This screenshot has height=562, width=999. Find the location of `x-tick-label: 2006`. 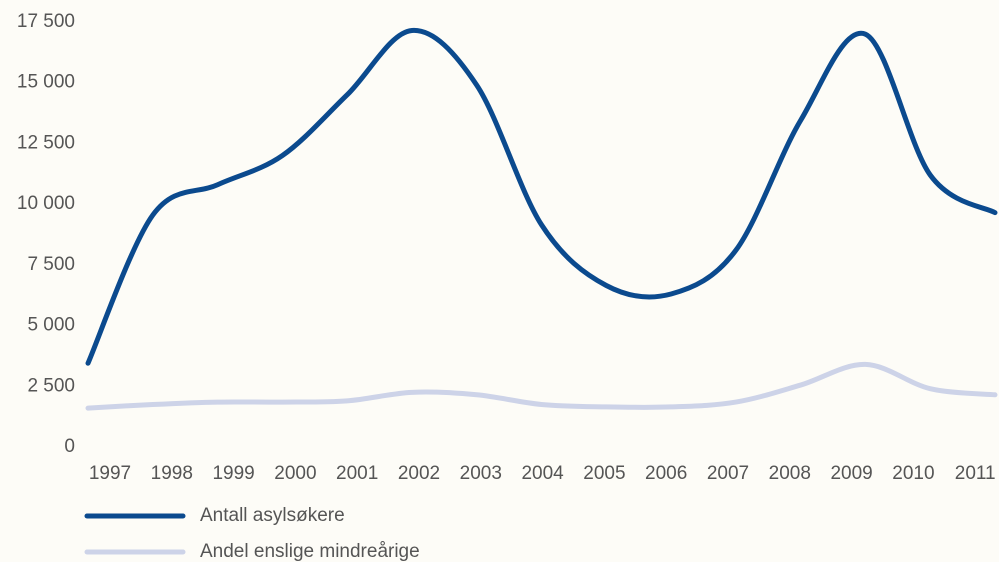

x-tick-label: 2006 is located at coordinates (666, 473).